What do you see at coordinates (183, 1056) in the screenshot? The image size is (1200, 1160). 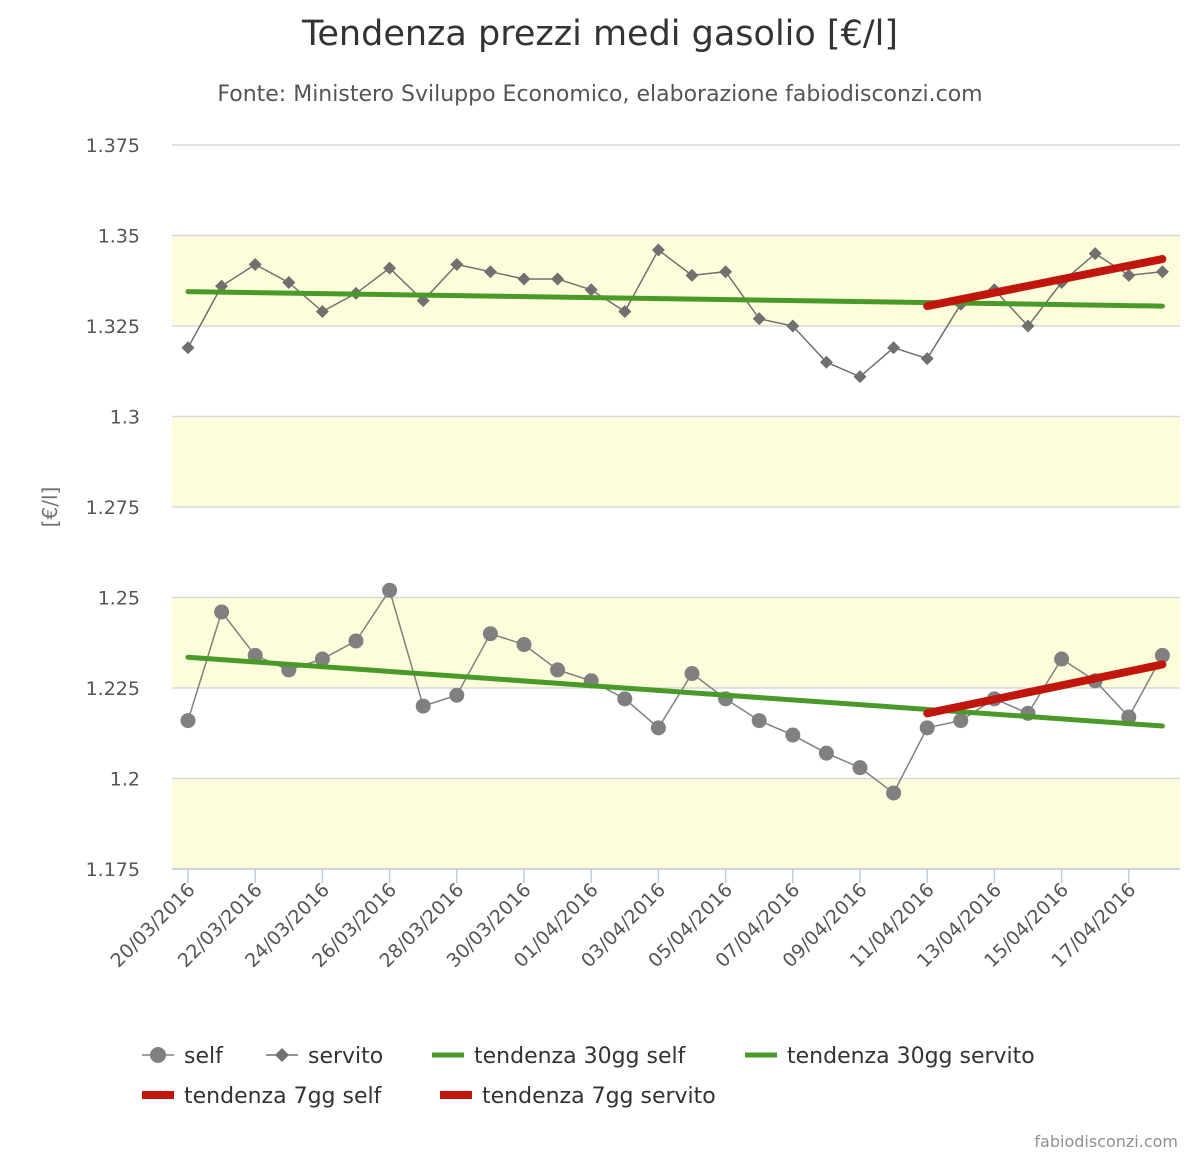 I see `legend-item-self: self` at bounding box center [183, 1056].